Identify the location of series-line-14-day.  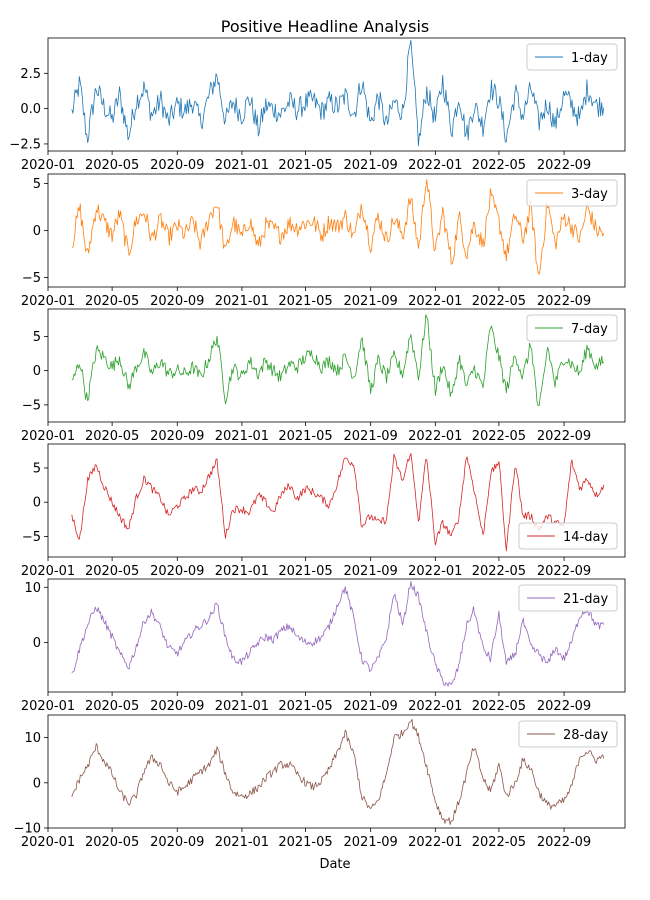
(338, 502).